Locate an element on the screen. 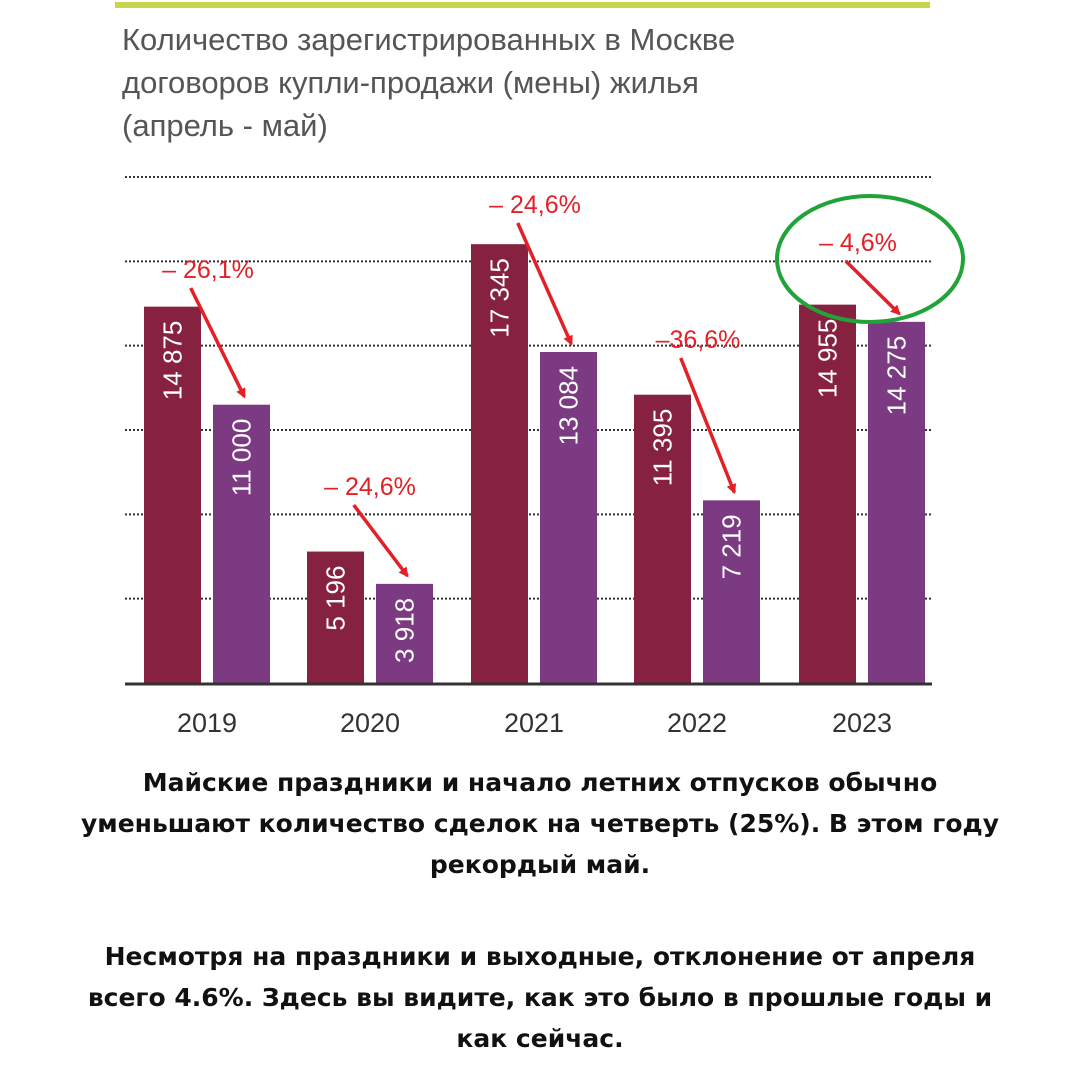 The width and height of the screenshot is (1080, 1080). x-tick-label-2022: 2022 is located at coordinates (697, 723).